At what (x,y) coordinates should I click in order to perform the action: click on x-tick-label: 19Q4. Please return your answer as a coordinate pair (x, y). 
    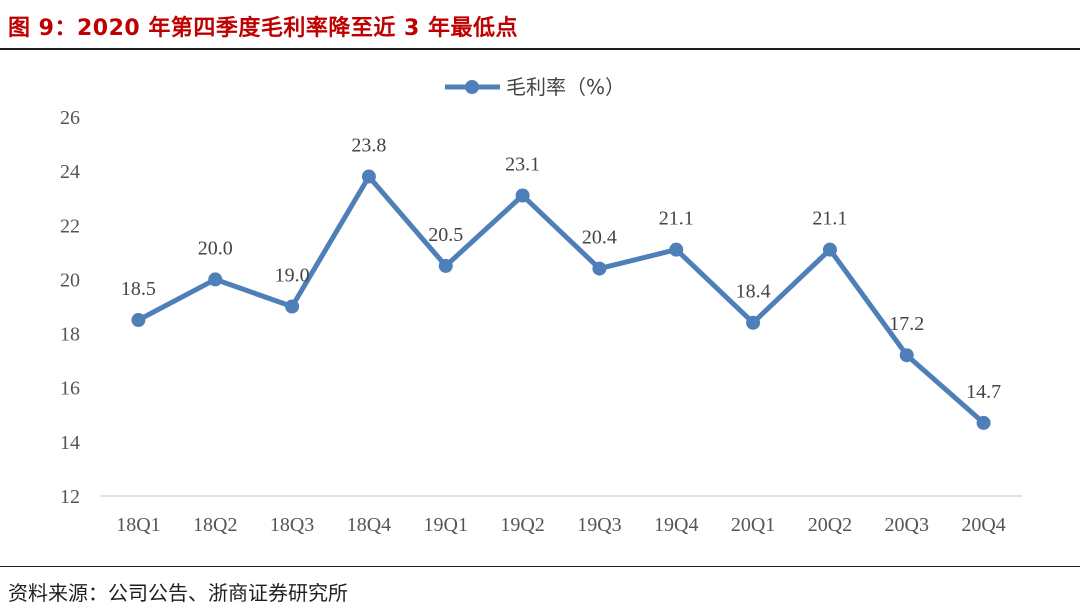
    Looking at the image, I should click on (676, 525).